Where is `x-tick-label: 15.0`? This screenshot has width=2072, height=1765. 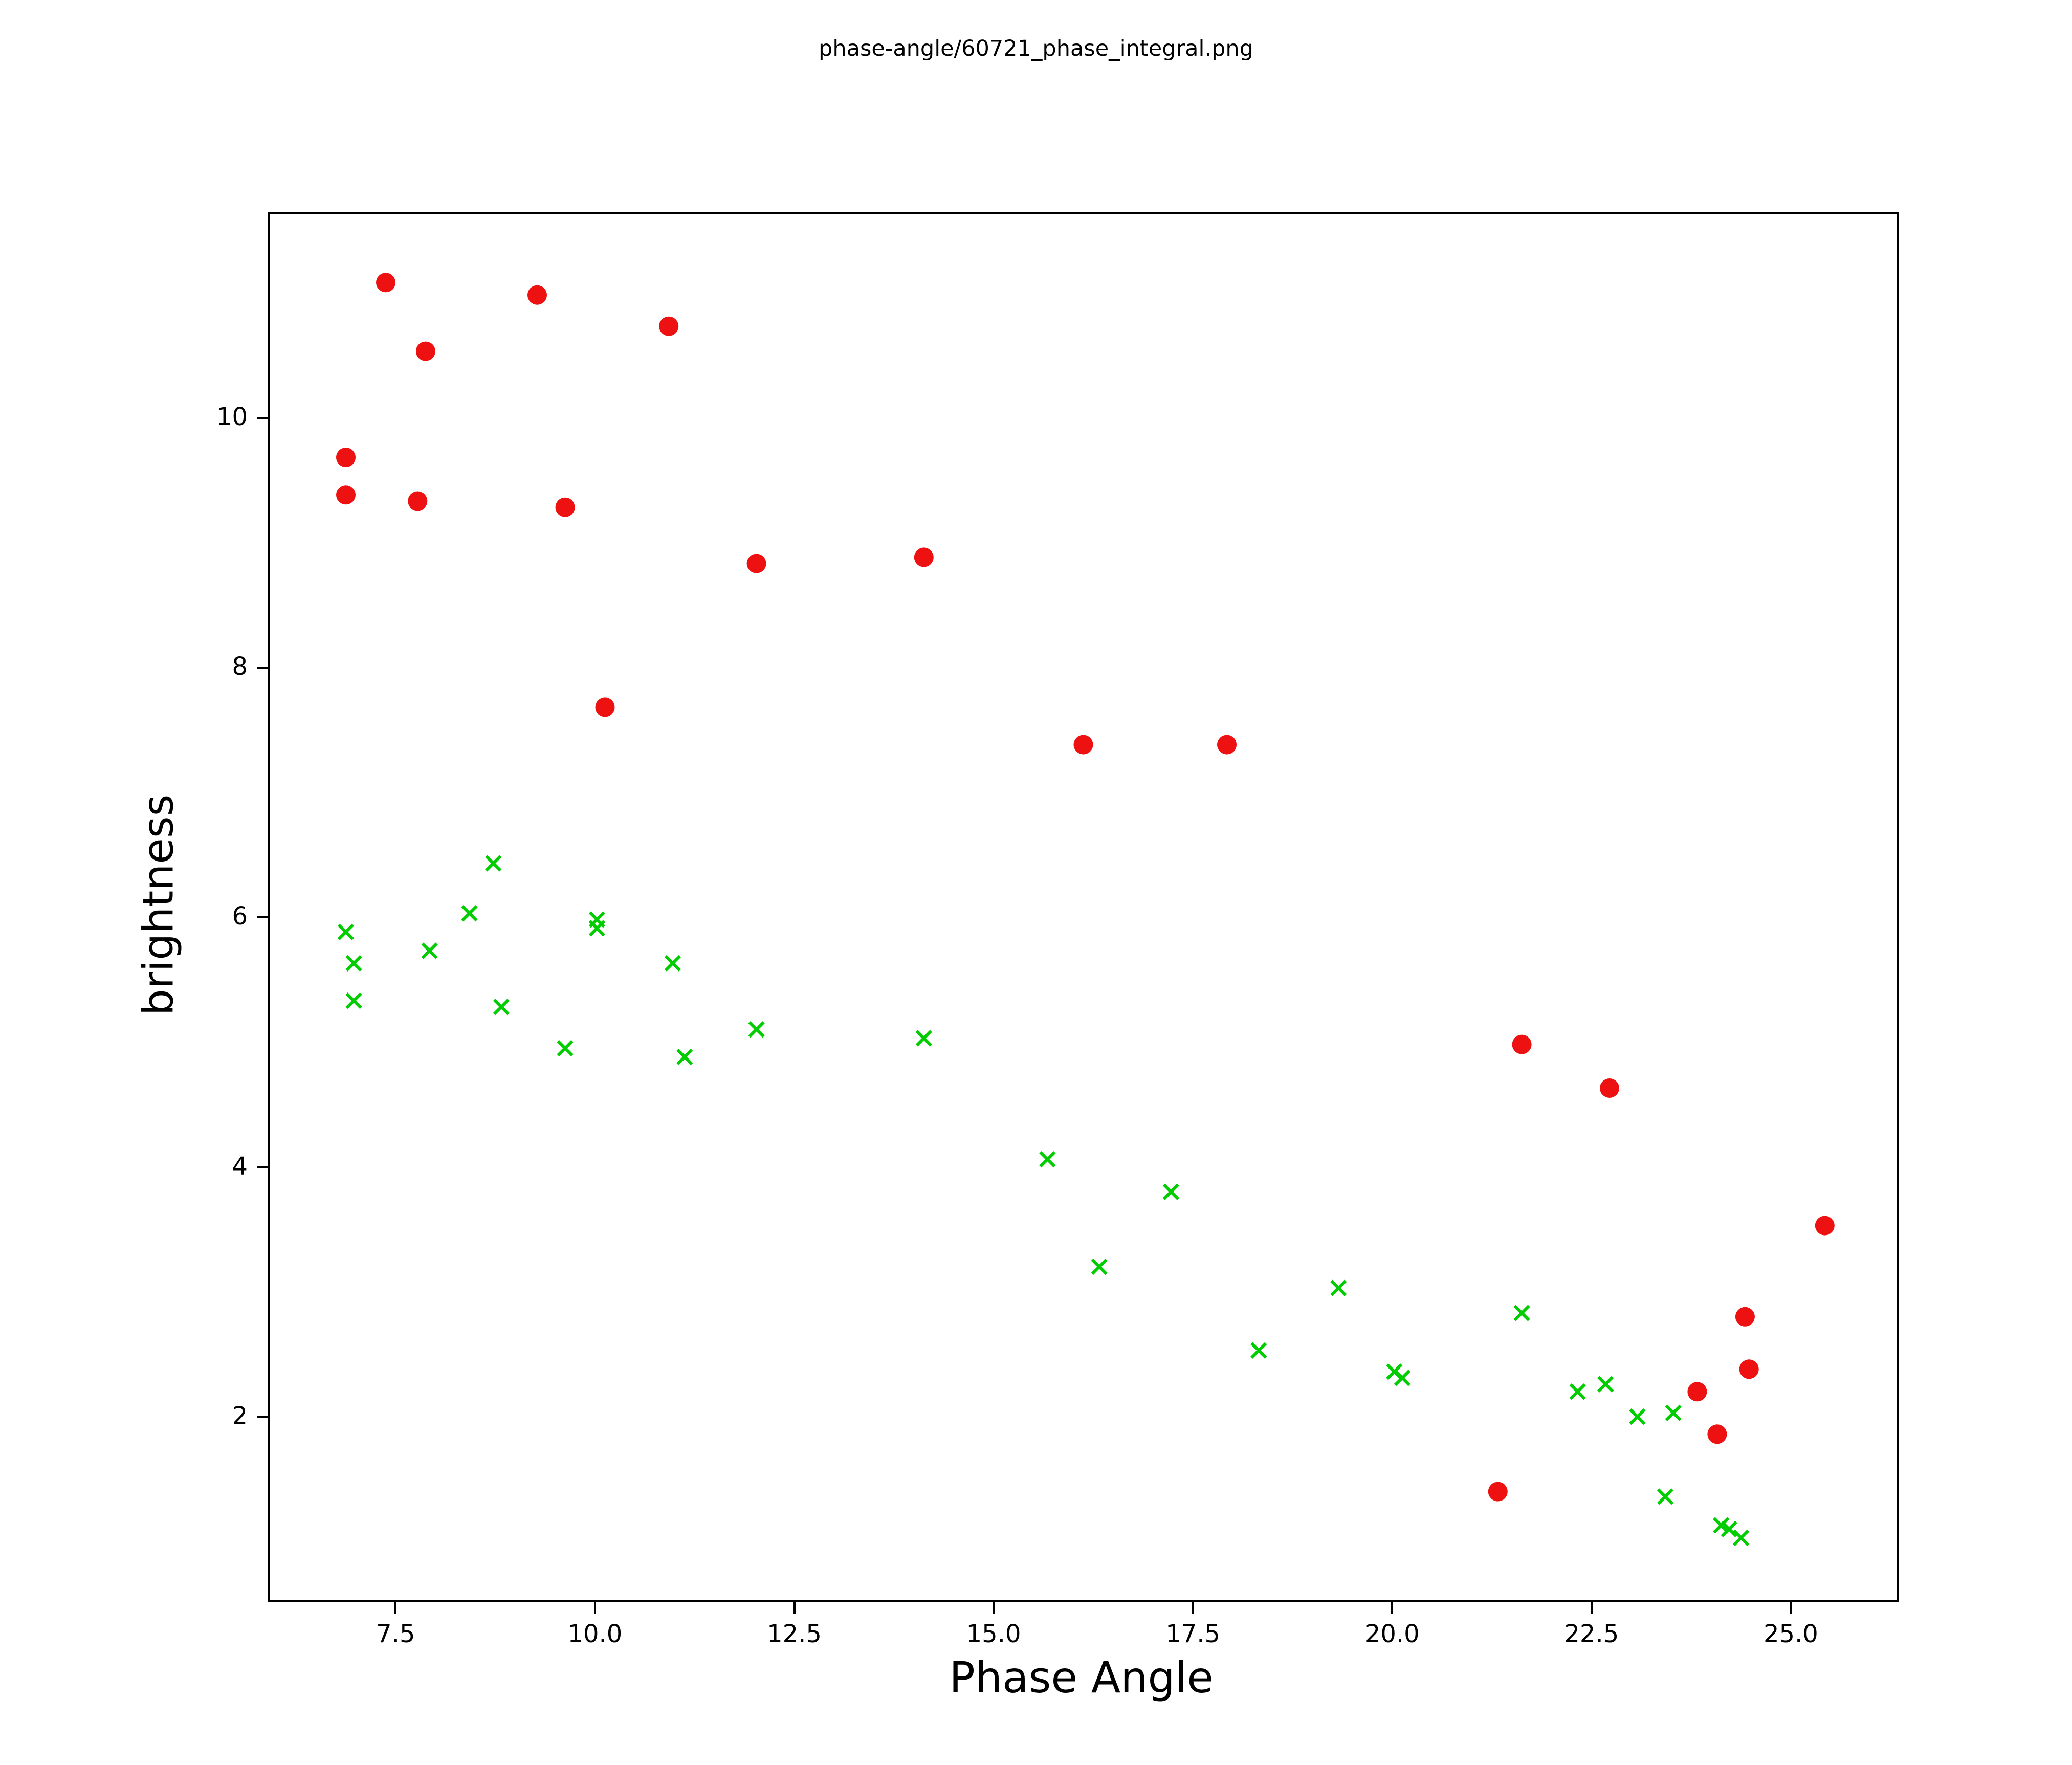 x-tick-label: 15.0 is located at coordinates (993, 1634).